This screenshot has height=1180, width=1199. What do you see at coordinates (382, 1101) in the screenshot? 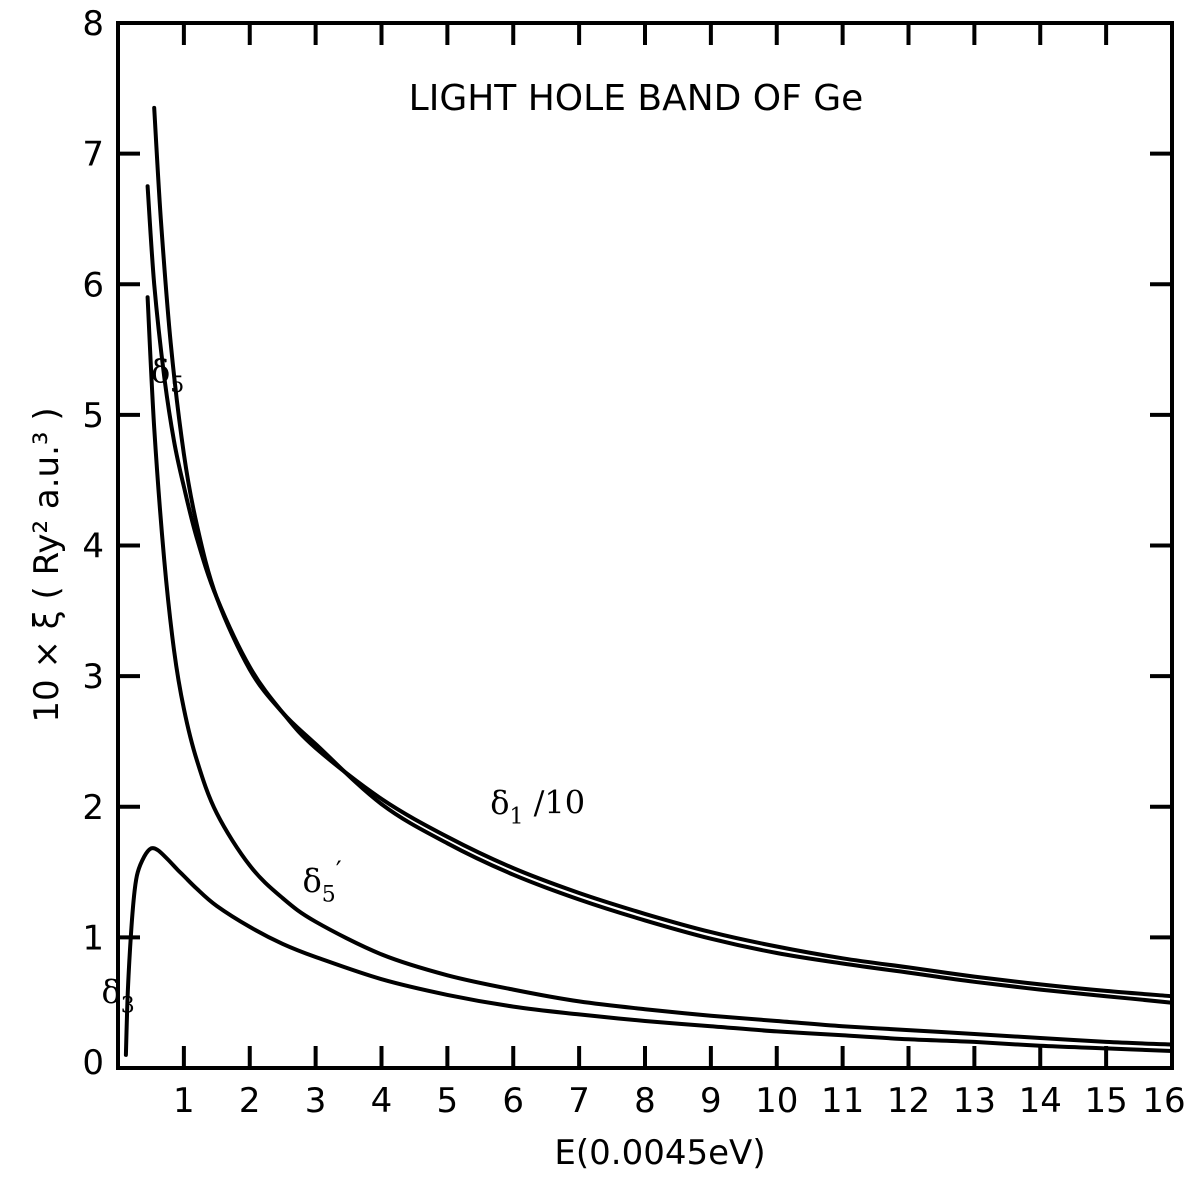
I see `x-tick-label: 4` at bounding box center [382, 1101].